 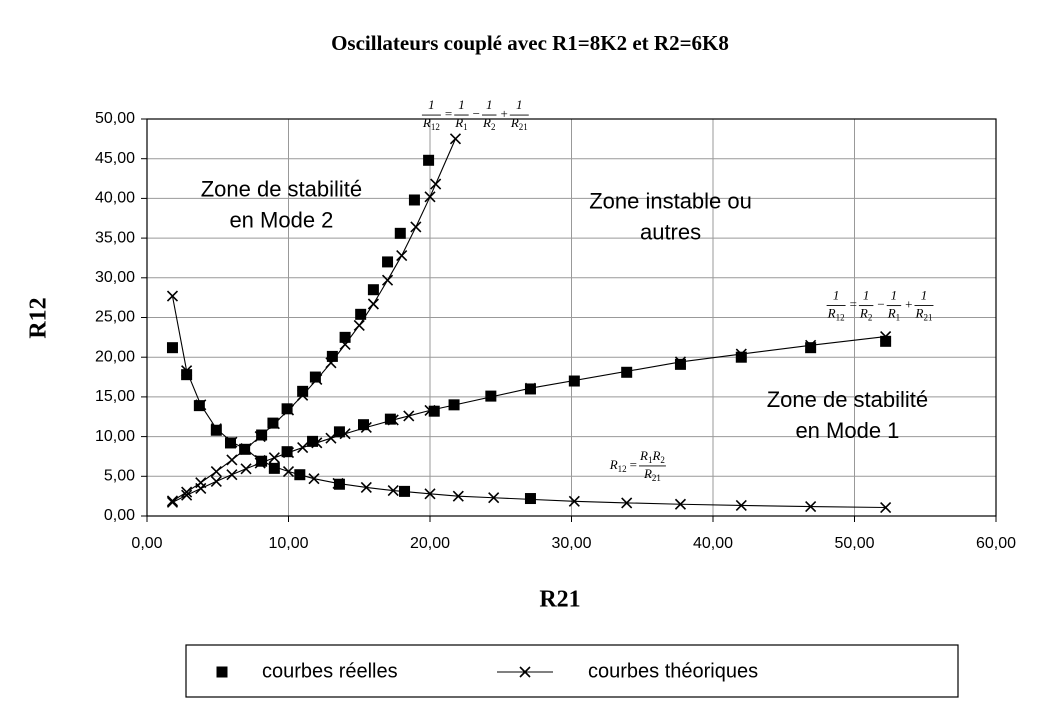 What do you see at coordinates (847, 430) in the screenshot?
I see `zone-label: en Mode 1` at bounding box center [847, 430].